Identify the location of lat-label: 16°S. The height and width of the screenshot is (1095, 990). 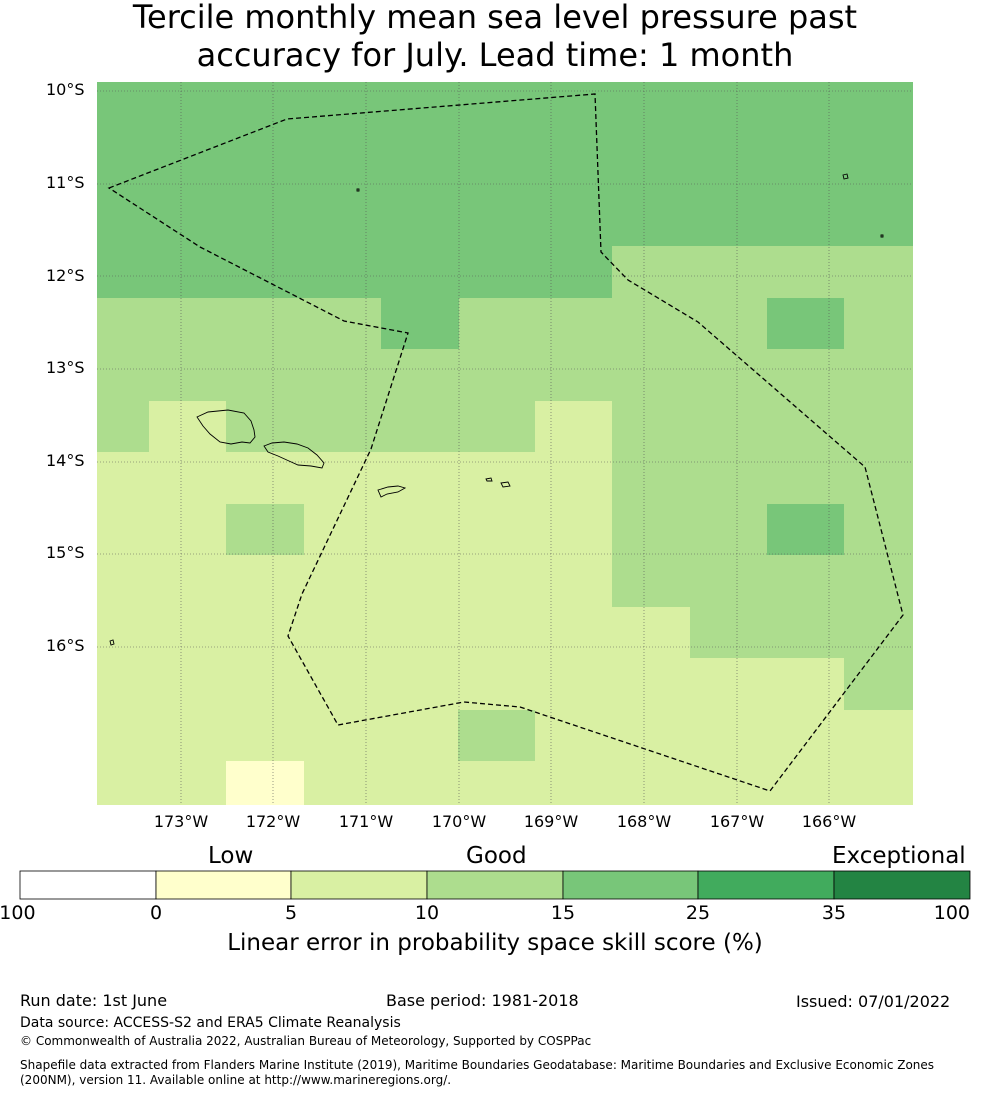
(65, 645).